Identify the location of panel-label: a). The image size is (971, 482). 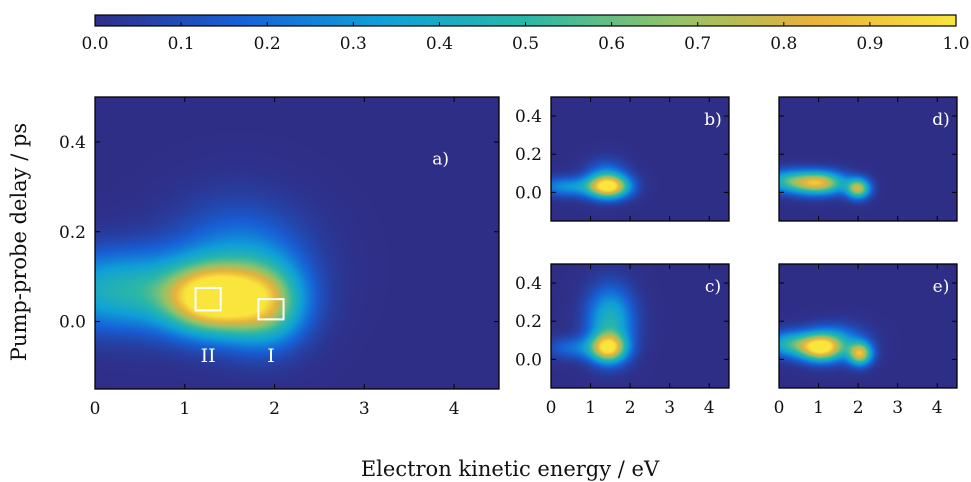
(440, 159).